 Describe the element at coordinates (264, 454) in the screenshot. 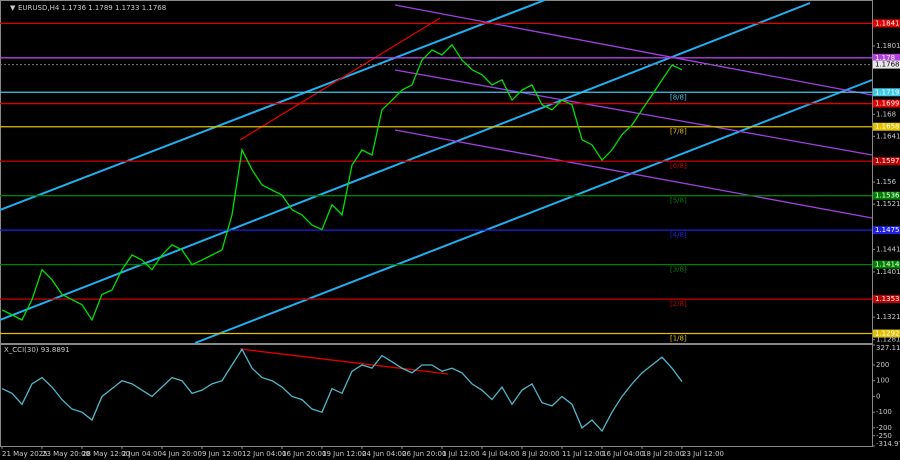

I see `x-tick-label: 12 Jun 04:00` at that location.